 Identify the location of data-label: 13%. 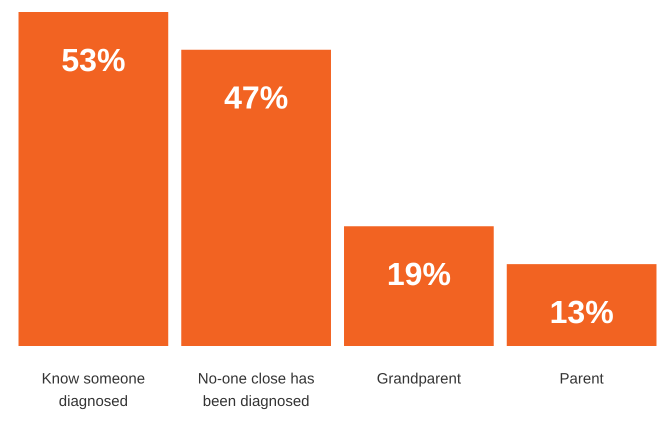
(582, 312).